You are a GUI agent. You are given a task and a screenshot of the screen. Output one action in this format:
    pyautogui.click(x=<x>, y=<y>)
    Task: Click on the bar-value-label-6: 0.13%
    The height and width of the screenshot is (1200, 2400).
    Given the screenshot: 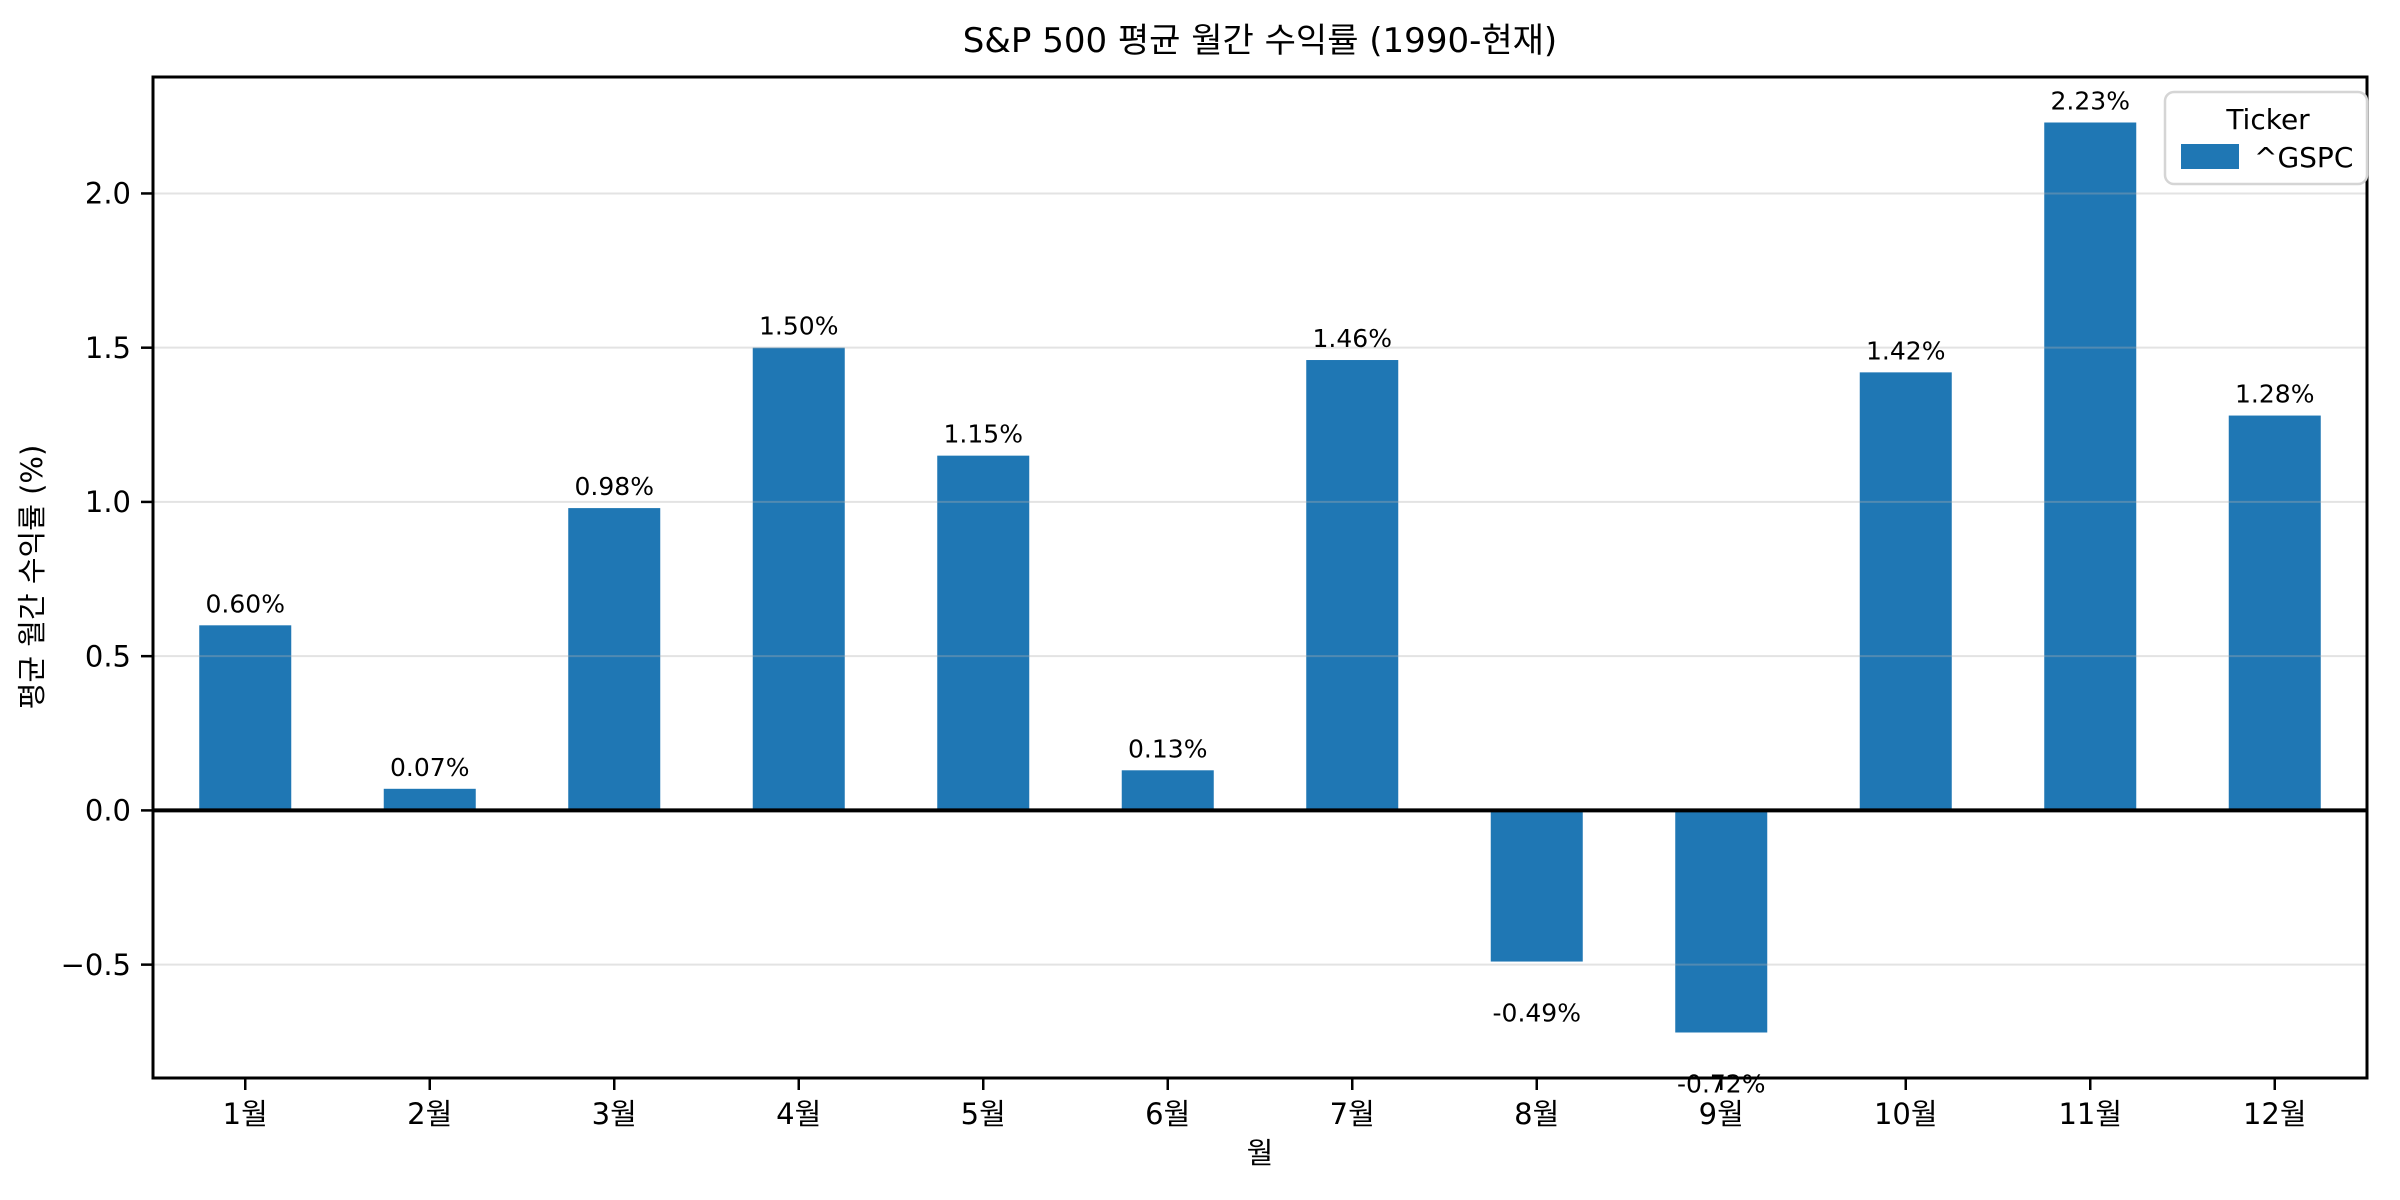 What is the action you would take?
    pyautogui.click(x=1167, y=748)
    